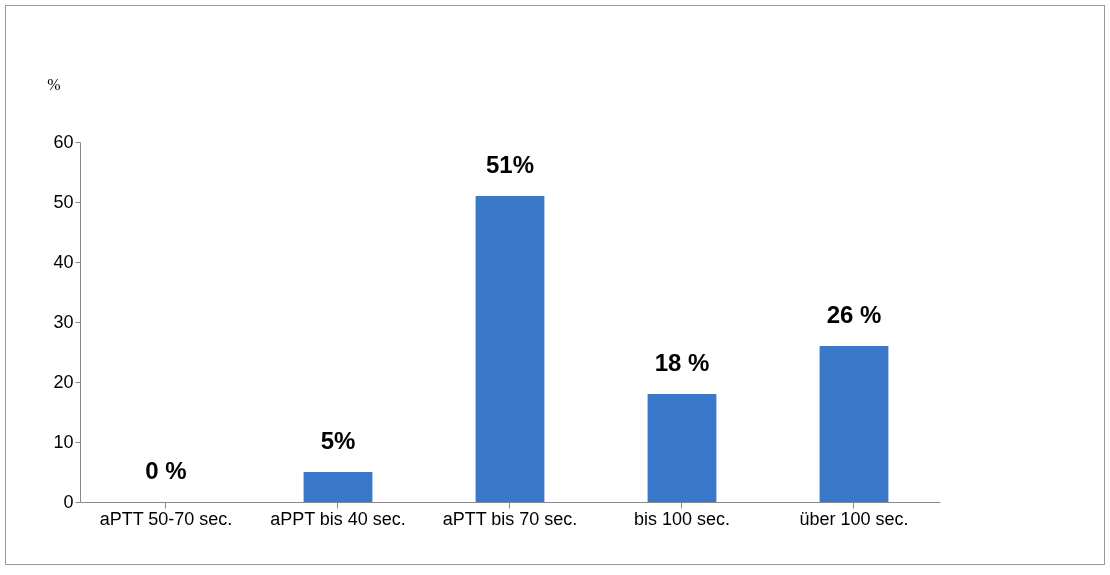 The width and height of the screenshot is (1110, 575). Describe the element at coordinates (54, 84) in the screenshot. I see `y-axis-title: %` at that location.